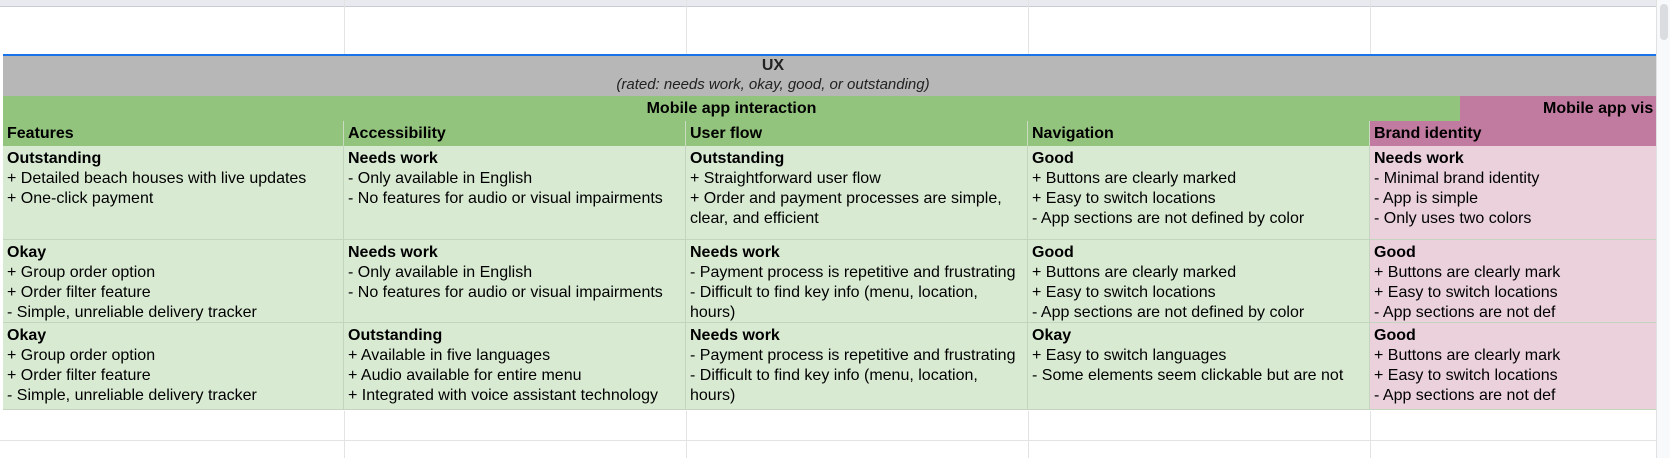 This screenshot has height=458, width=1670. I want to click on cell-line: - Only uses two colors, so click(1453, 218).